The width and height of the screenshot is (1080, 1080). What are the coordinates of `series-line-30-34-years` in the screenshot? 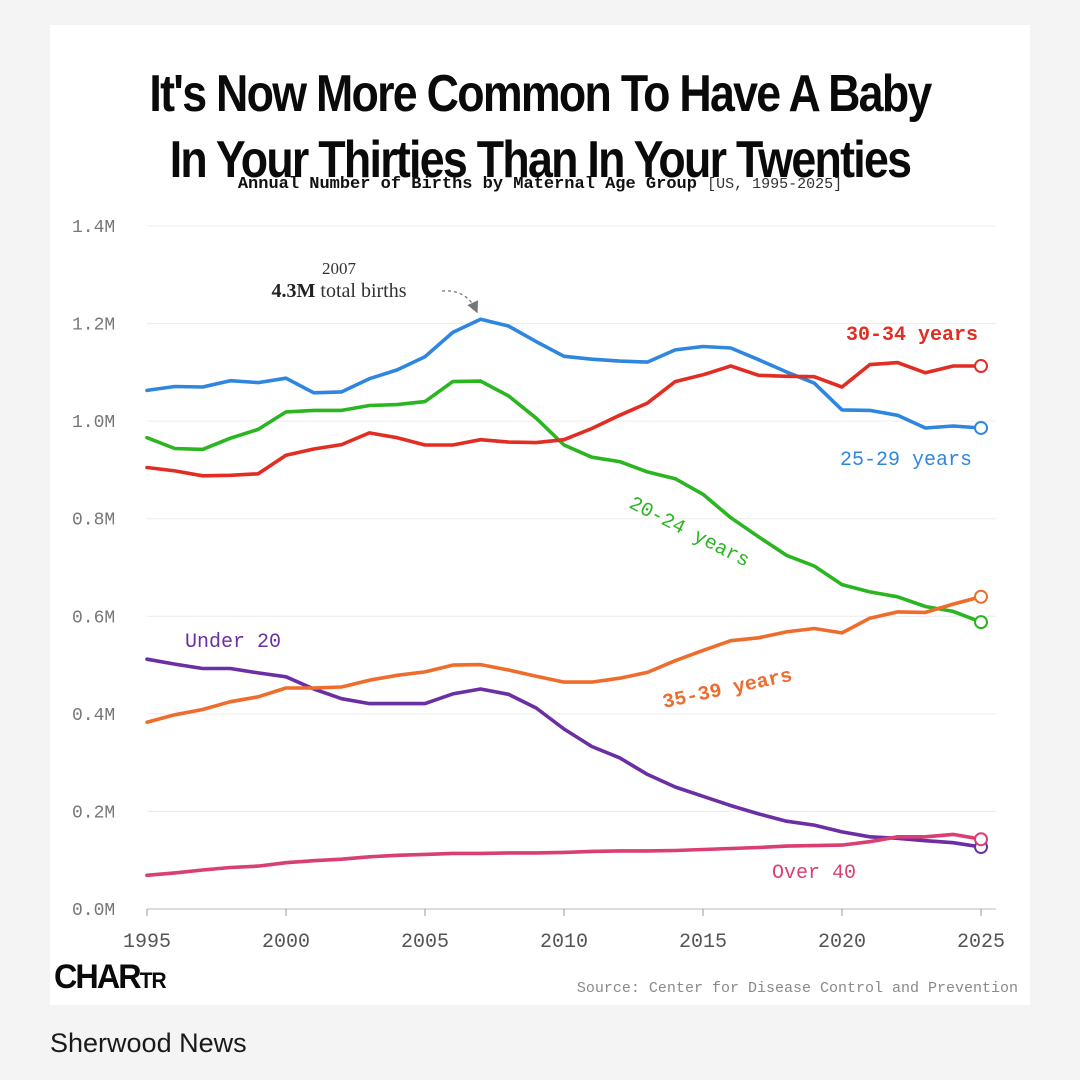 It's located at (564, 419).